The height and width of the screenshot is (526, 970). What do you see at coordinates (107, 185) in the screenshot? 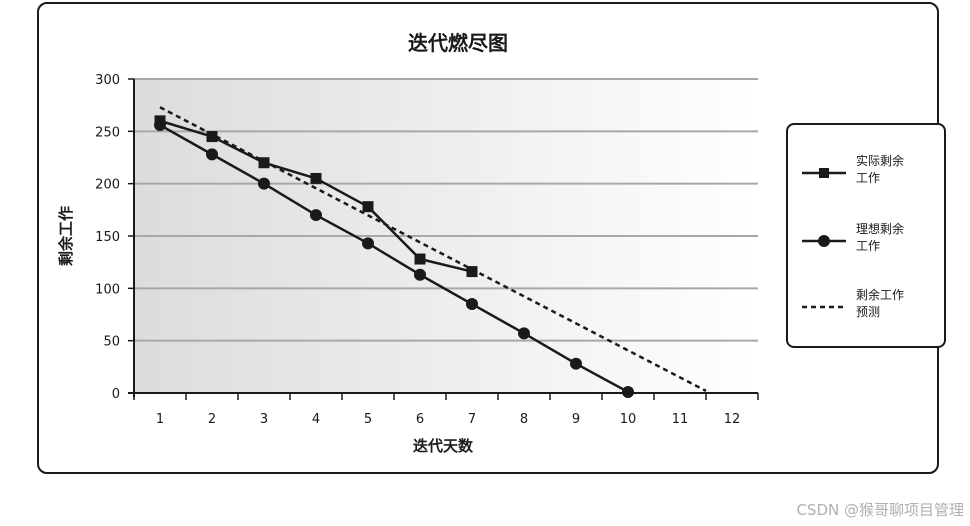
I see `y-tick-label: 200` at bounding box center [107, 185].